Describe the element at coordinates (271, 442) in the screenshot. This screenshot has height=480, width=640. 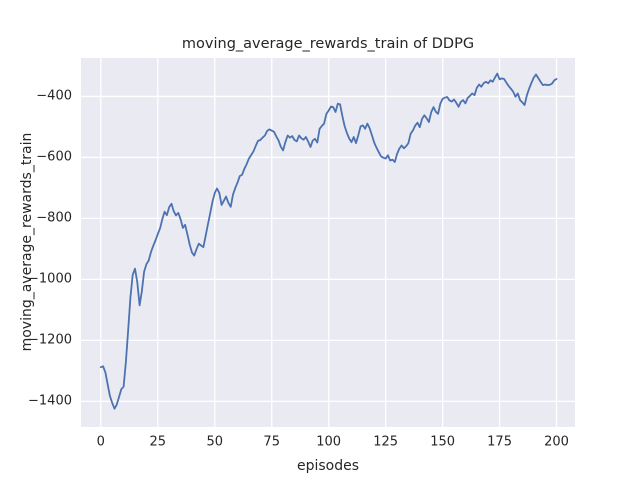
I see `x-tick-label: 75` at that location.